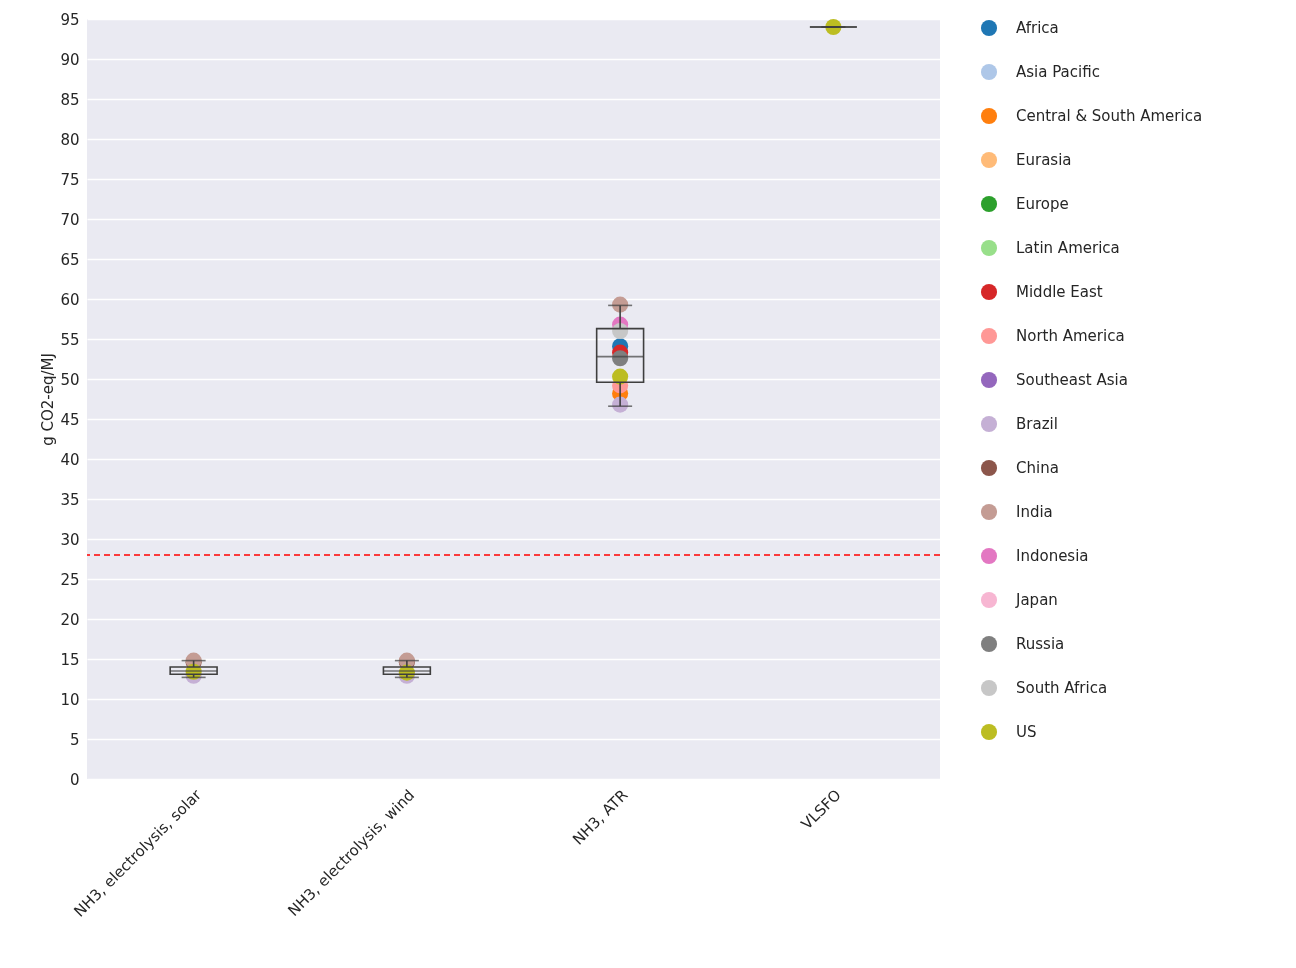 The width and height of the screenshot is (1296, 968). Describe the element at coordinates (70, 499) in the screenshot. I see `y-tick-label: 35` at that location.